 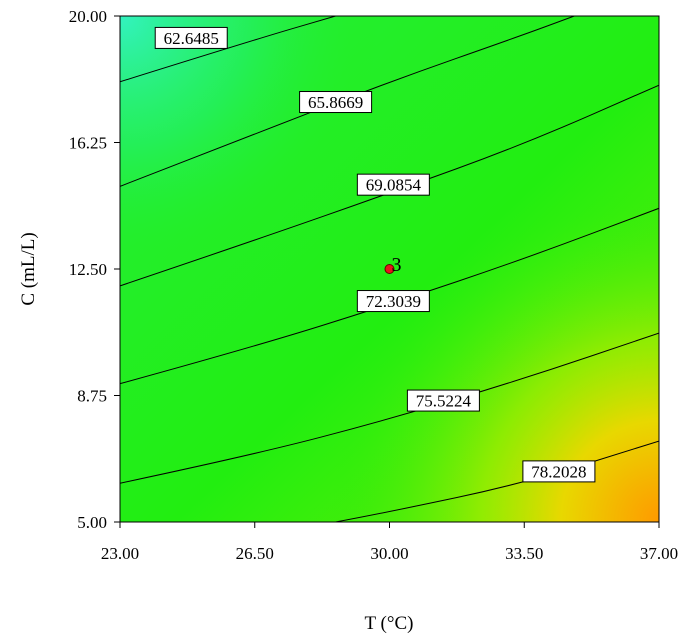 What do you see at coordinates (88, 16) in the screenshot?
I see `y-tick-label-5: 20.00` at bounding box center [88, 16].